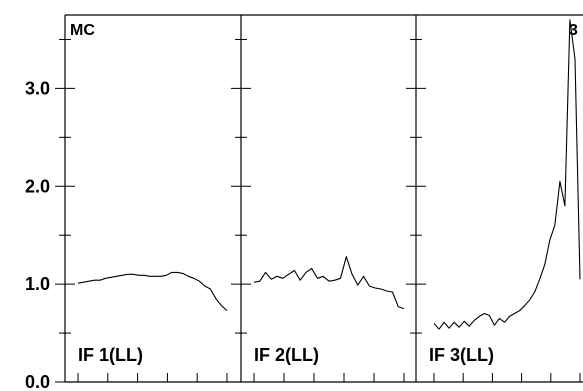 The image size is (583, 391). What do you see at coordinates (37, 381) in the screenshot?
I see `y-tick-label: 0.0` at bounding box center [37, 381].